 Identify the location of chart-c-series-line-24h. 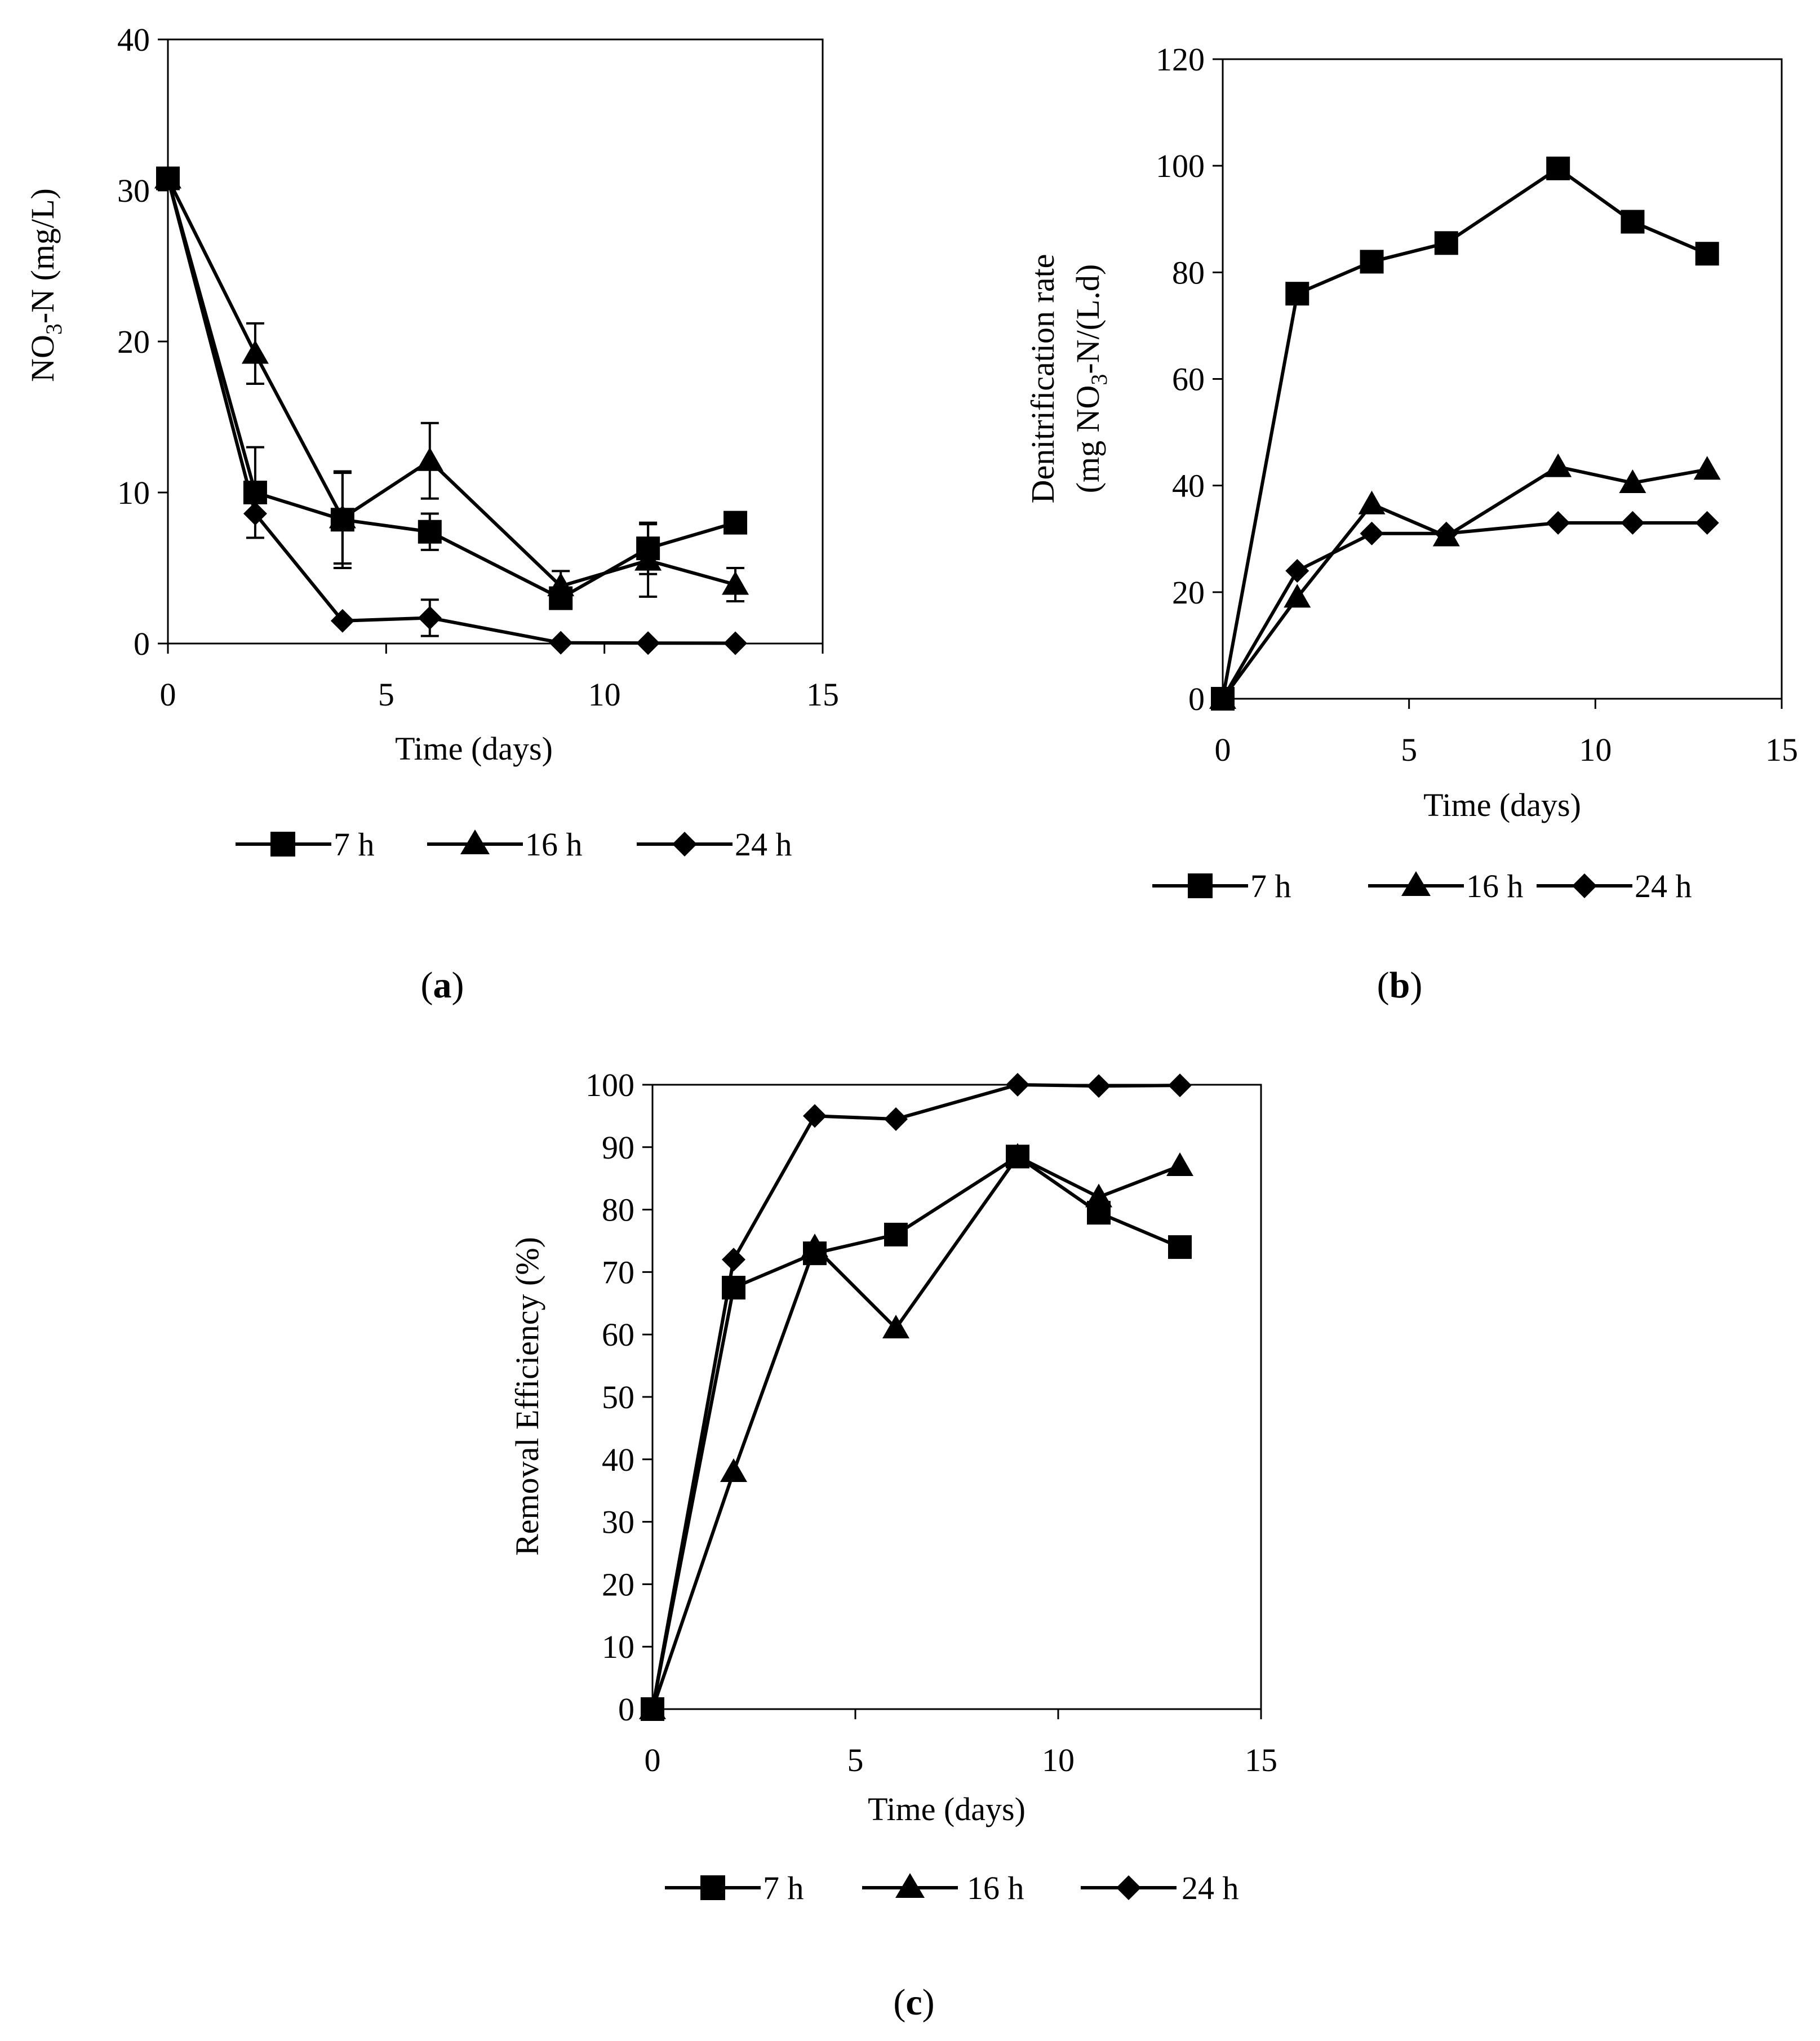
(915, 1397).